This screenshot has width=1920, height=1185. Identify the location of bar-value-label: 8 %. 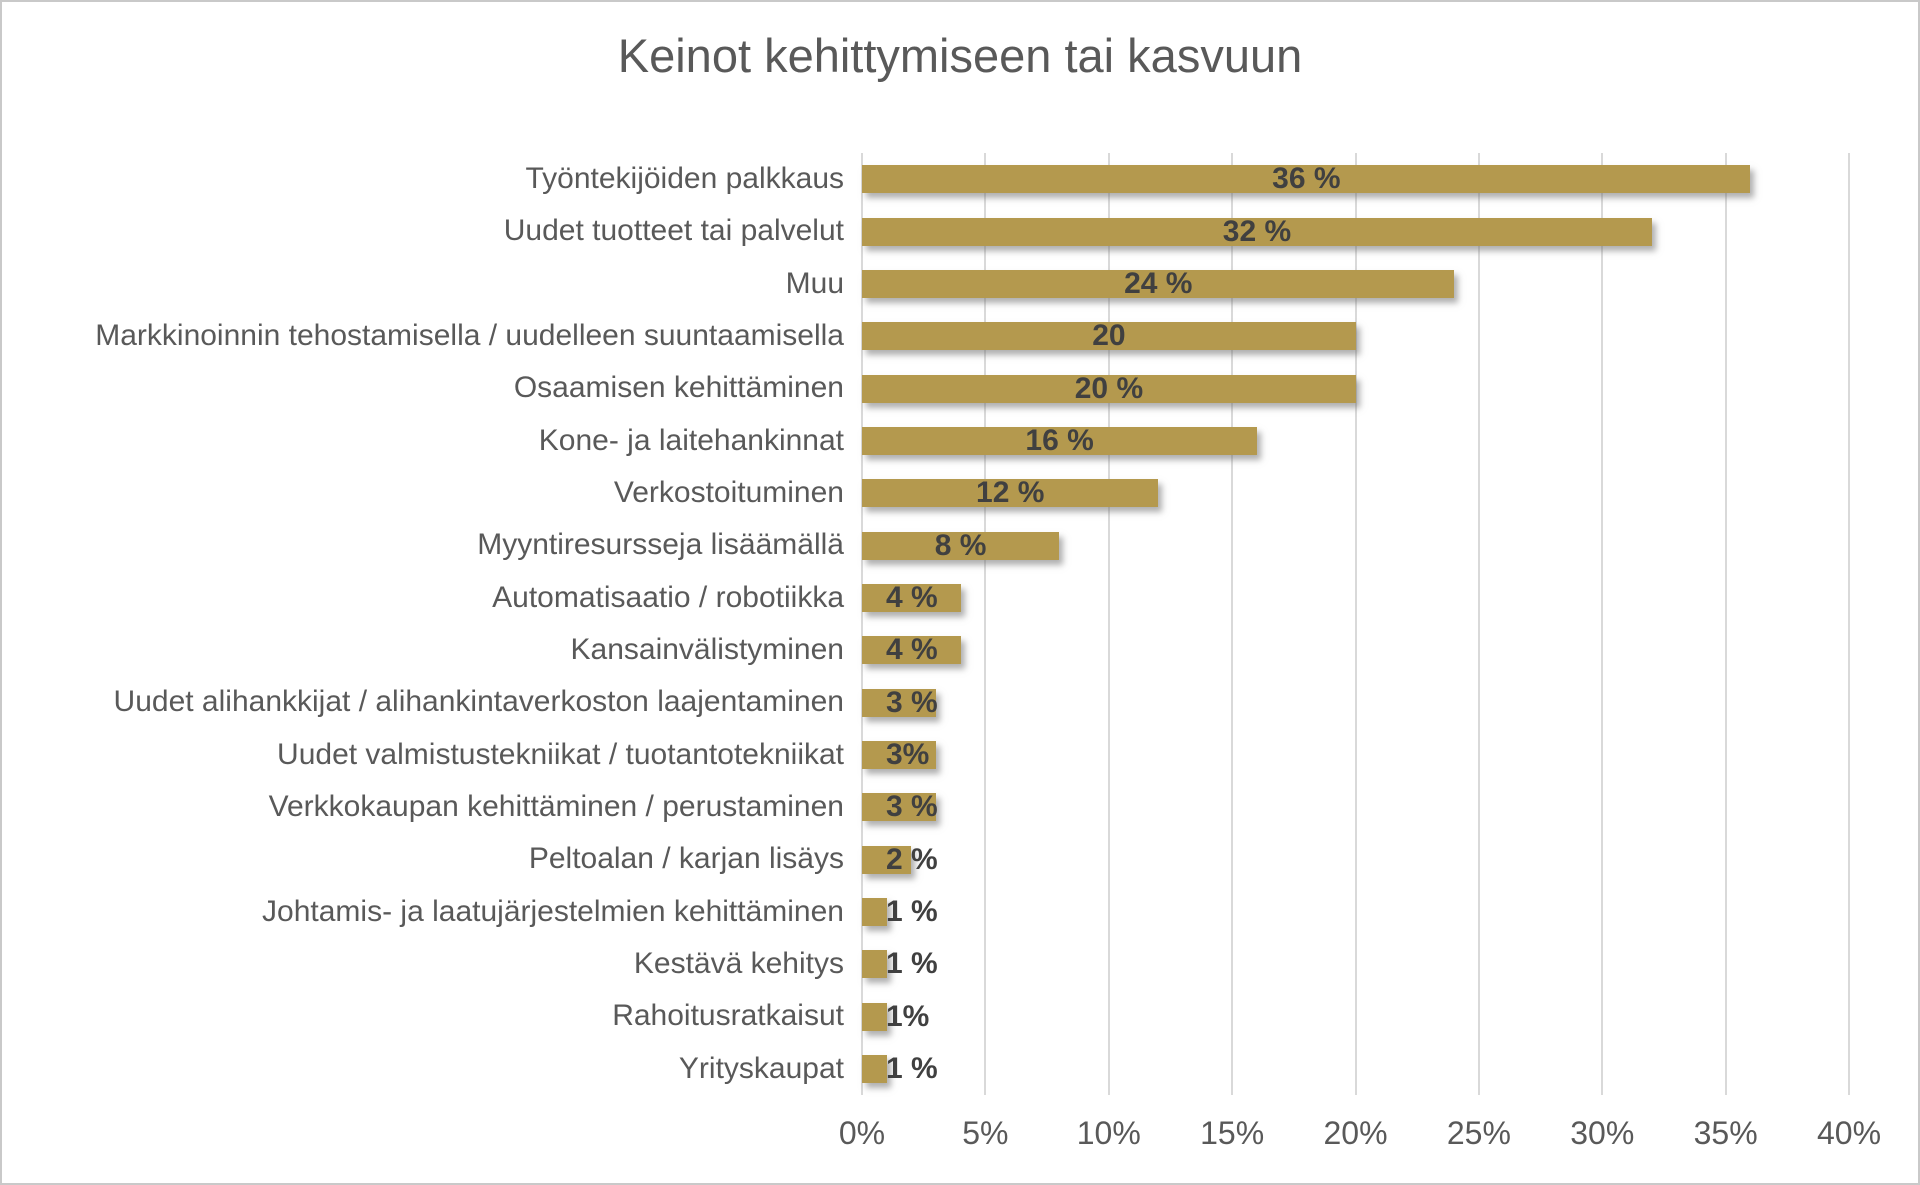
(960, 545).